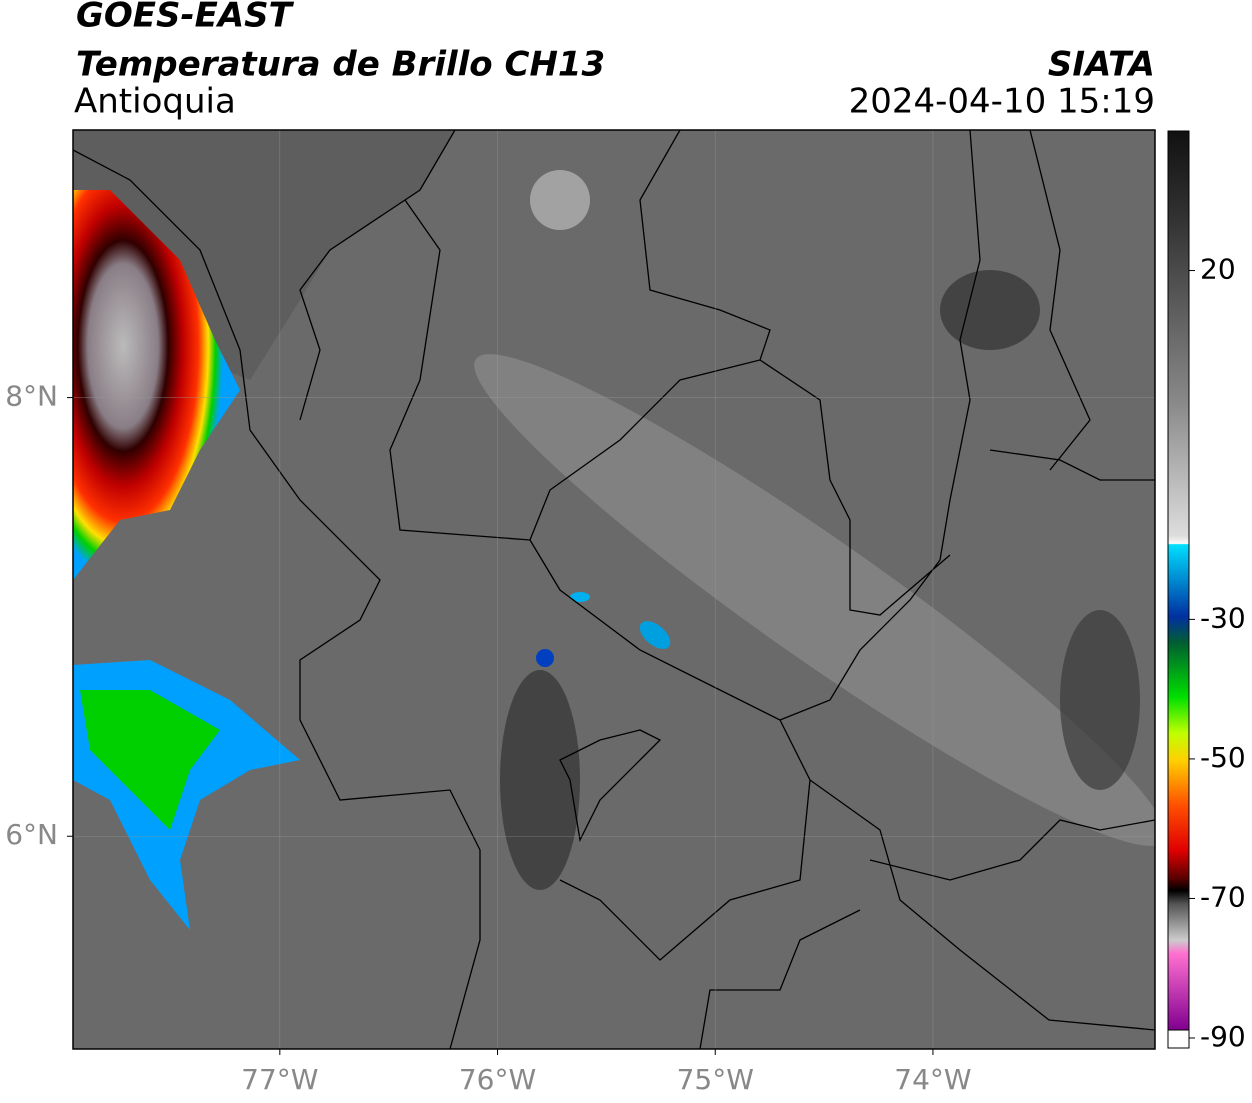 Image resolution: width=1252 pixels, height=1103 pixels. Describe the element at coordinates (1178, 580) in the screenshot. I see `colorbar` at that location.